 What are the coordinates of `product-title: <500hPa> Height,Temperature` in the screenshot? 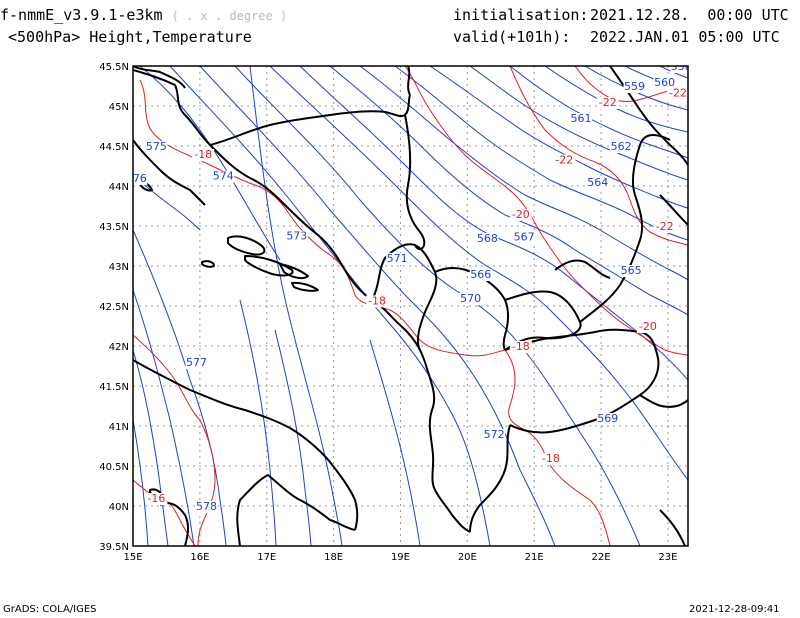 It's located at (130, 37).